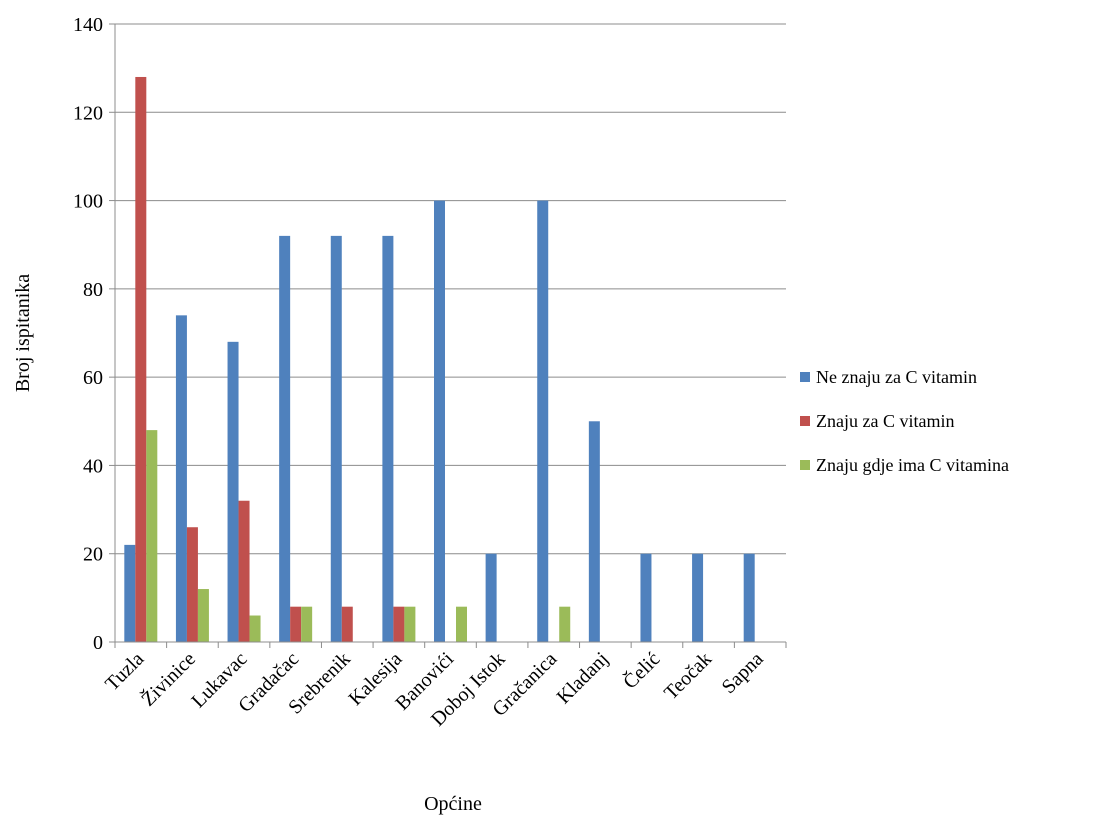 This screenshot has width=1102, height=817. I want to click on y-tick-label: 80, so click(93, 290).